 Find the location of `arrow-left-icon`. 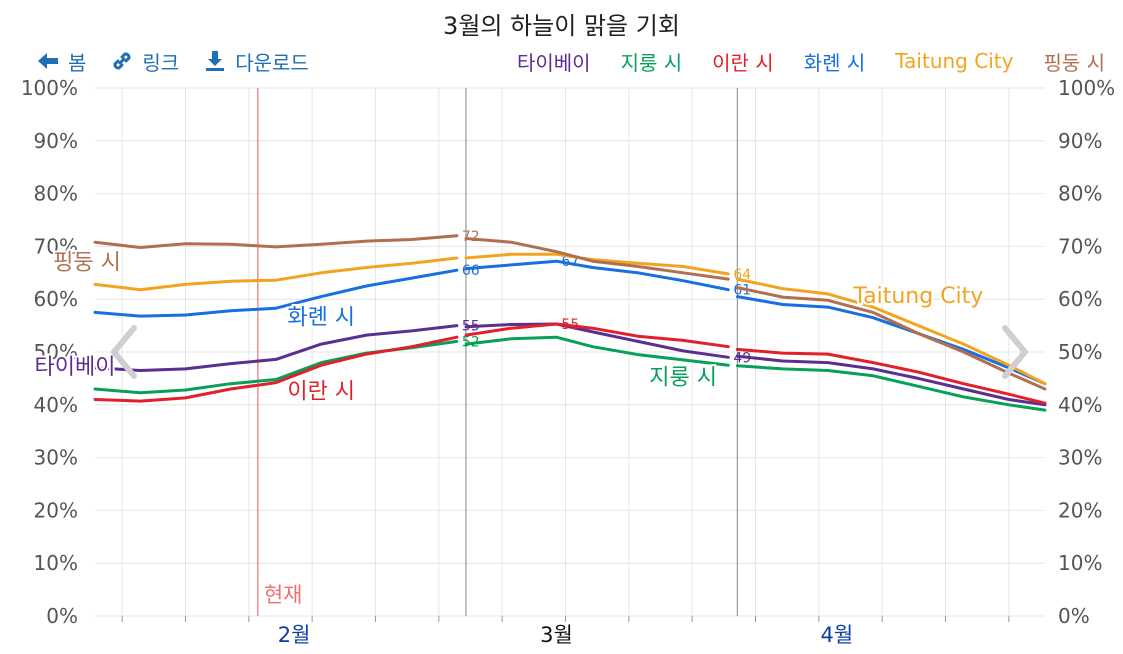

arrow-left-icon is located at coordinates (48, 61).